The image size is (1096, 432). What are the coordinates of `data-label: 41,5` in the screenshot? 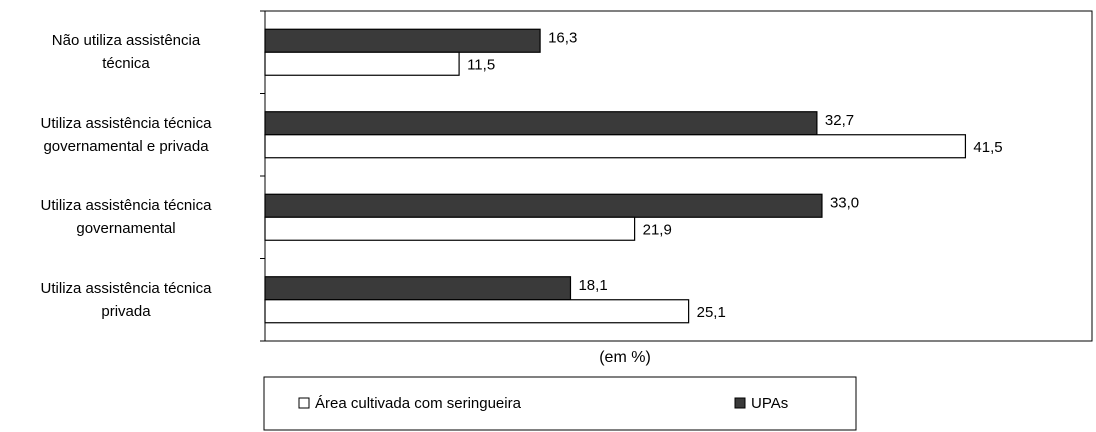 It's located at (987, 147).